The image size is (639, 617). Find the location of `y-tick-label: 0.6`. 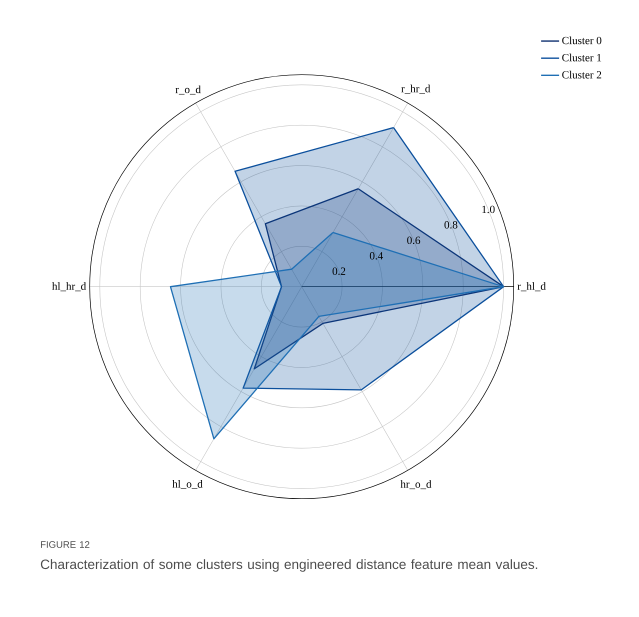

y-tick-label: 0.6 is located at coordinates (413, 240).